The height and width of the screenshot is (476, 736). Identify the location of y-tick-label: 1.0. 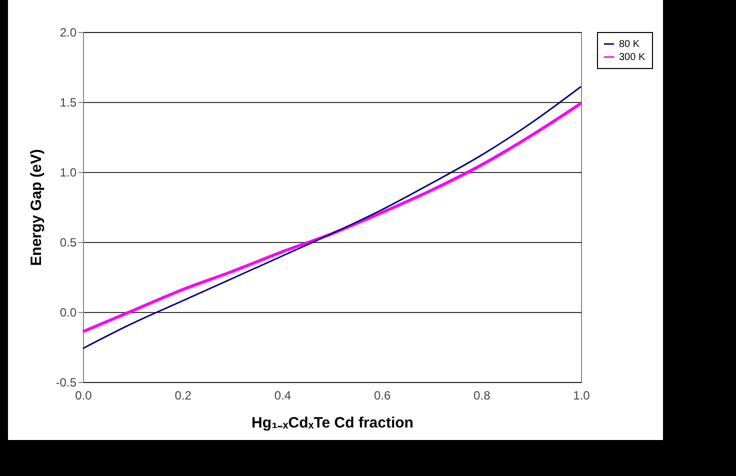
(68, 173).